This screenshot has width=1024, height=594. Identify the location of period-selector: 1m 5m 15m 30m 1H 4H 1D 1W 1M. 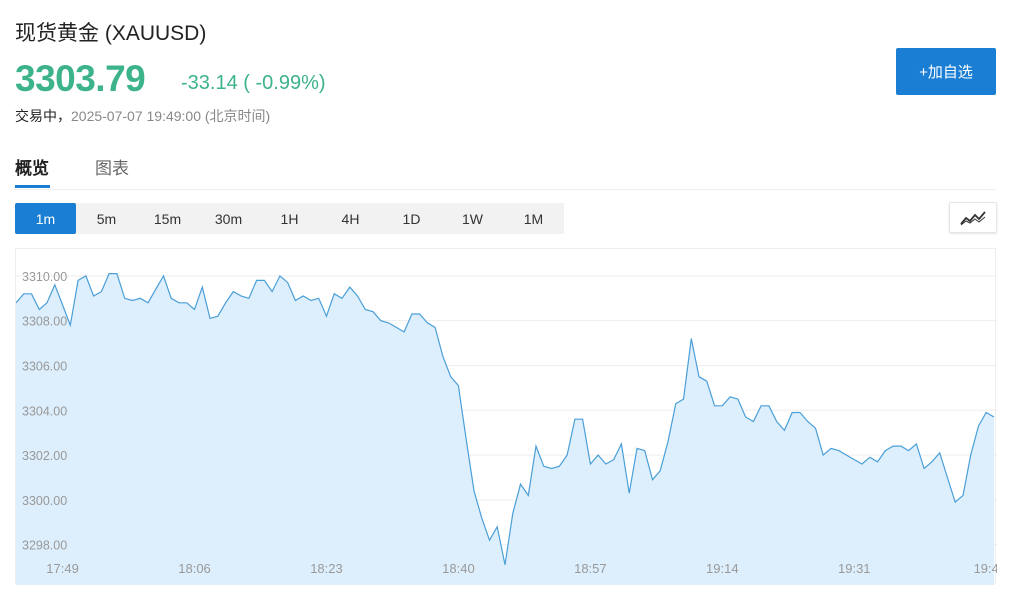
(289, 218).